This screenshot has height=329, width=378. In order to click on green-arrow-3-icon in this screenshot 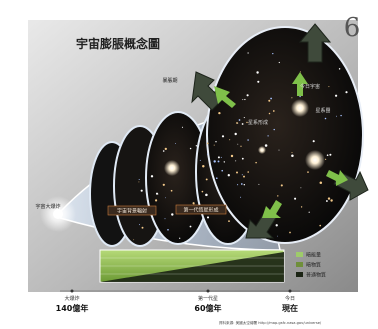, I will do `click(337, 178)`.